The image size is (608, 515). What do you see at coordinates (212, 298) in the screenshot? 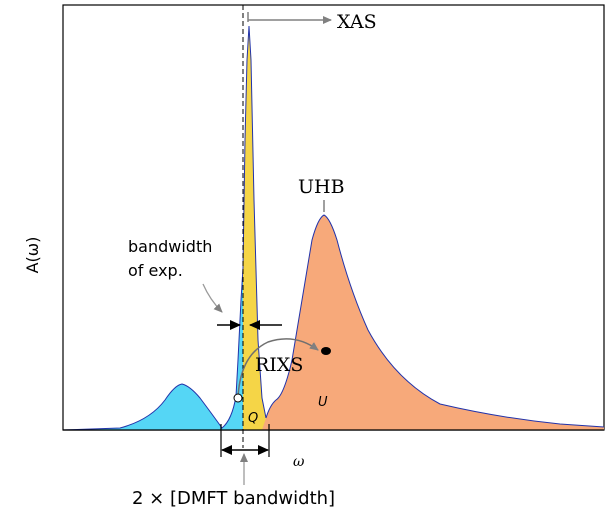
I see `bandwidth-pointer-arrow` at bounding box center [212, 298].